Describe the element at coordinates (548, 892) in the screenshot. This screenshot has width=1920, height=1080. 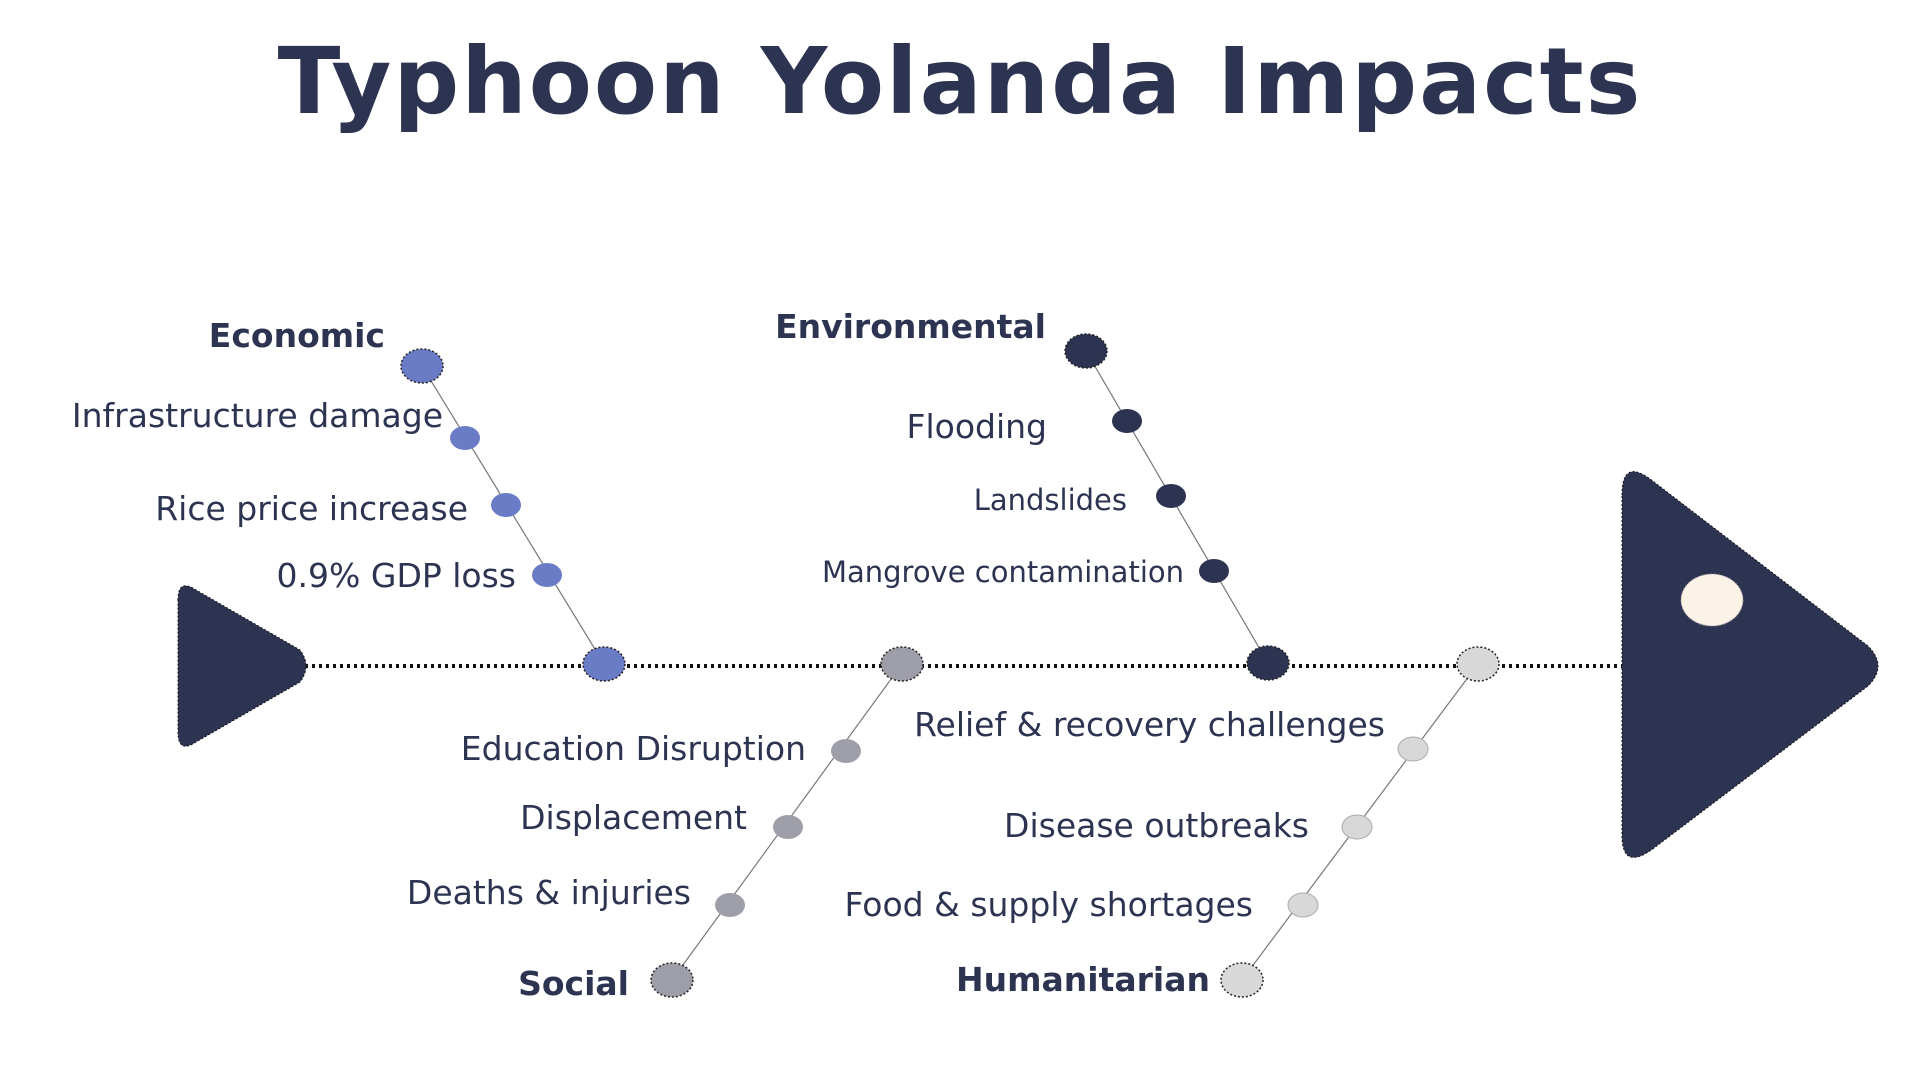
I see `social-item-label: Deaths & injuries` at that location.